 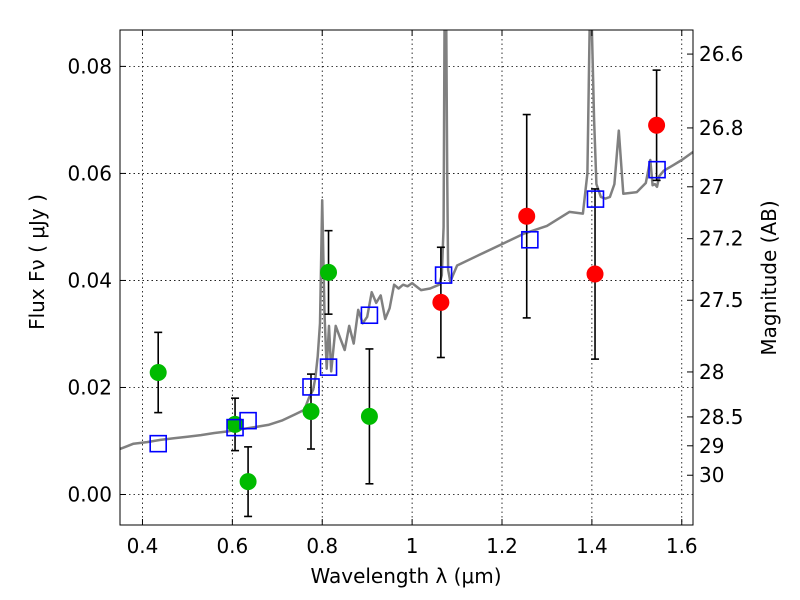 I want to click on x-tick-label: 0.6, so click(x=232, y=546).